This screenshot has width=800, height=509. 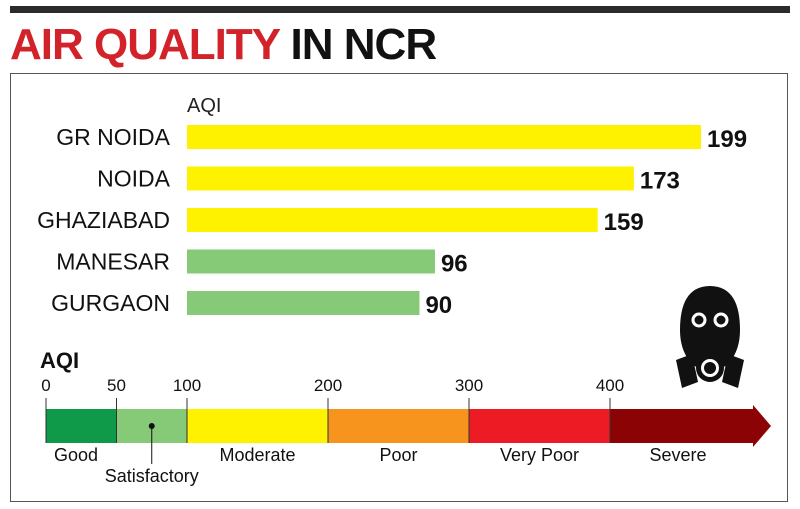 What do you see at coordinates (469, 385) in the screenshot?
I see `scale-tick-label: 300` at bounding box center [469, 385].